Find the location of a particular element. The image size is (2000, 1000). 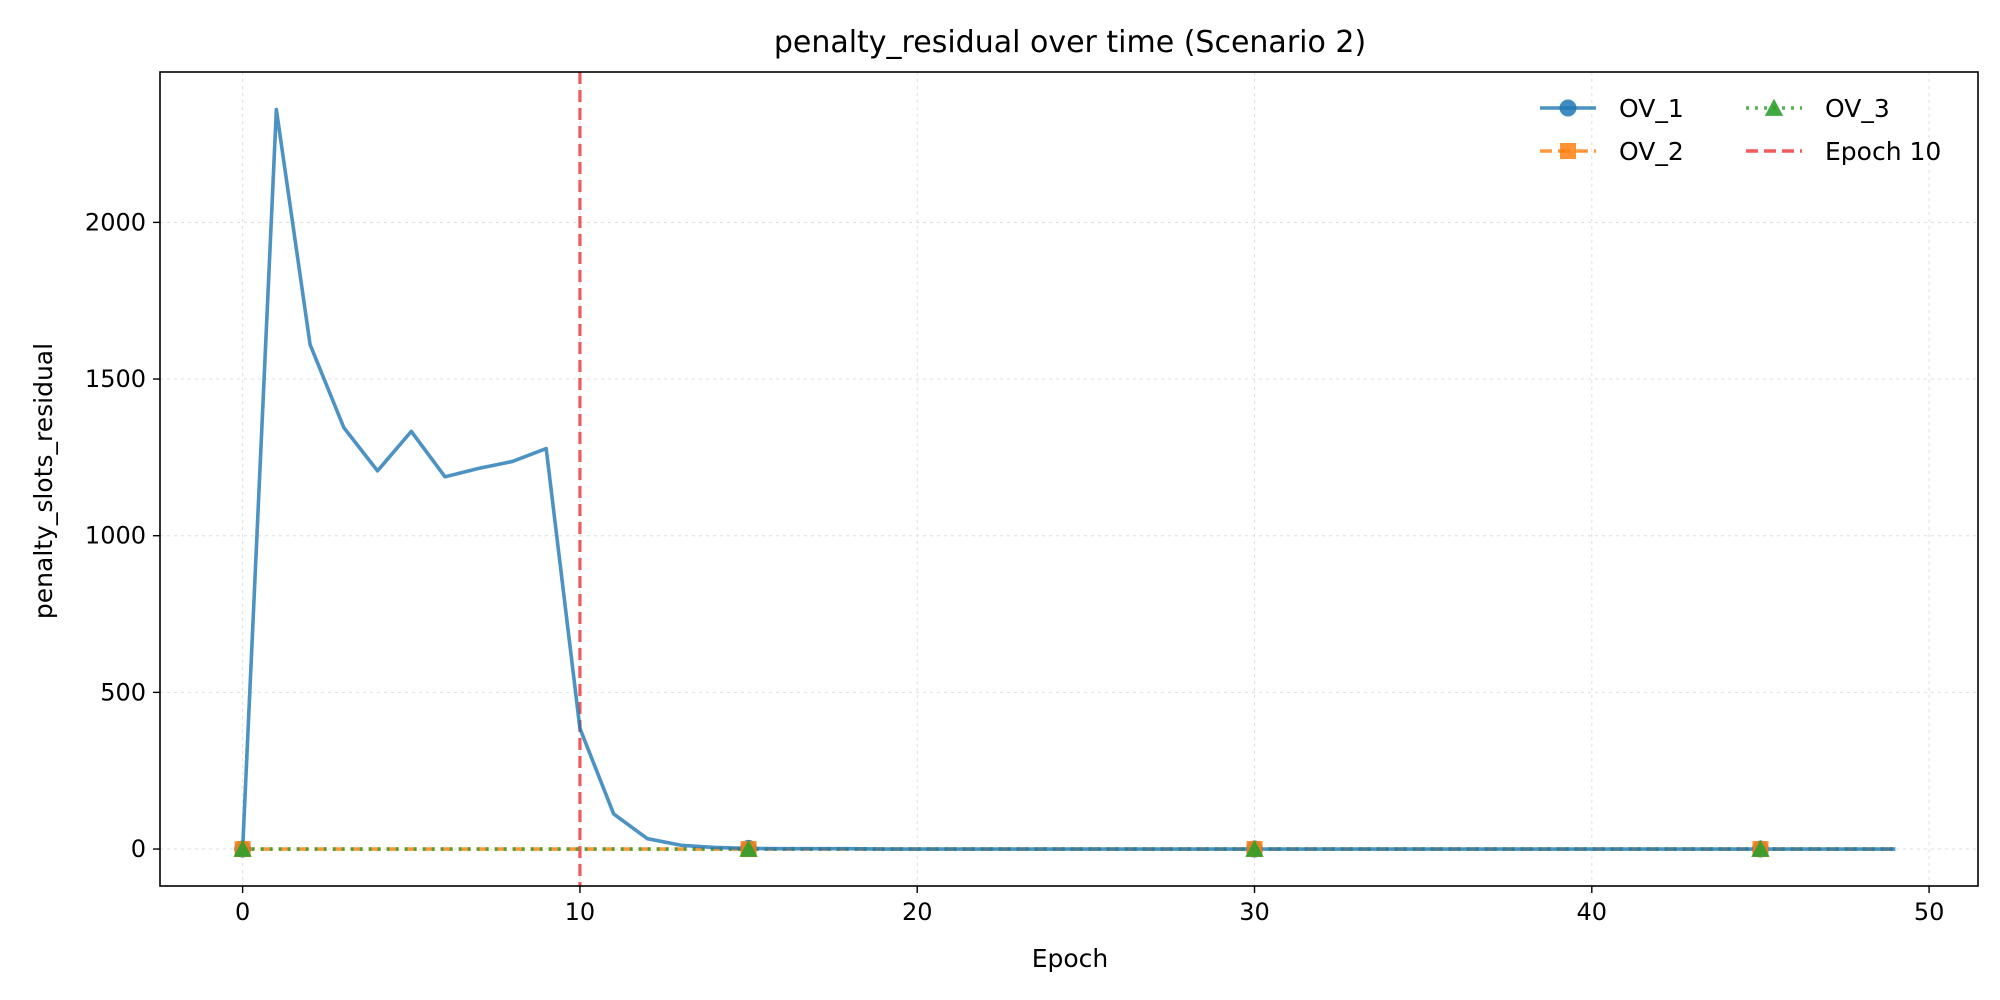

x-tick-label-0: 0 is located at coordinates (242, 912).